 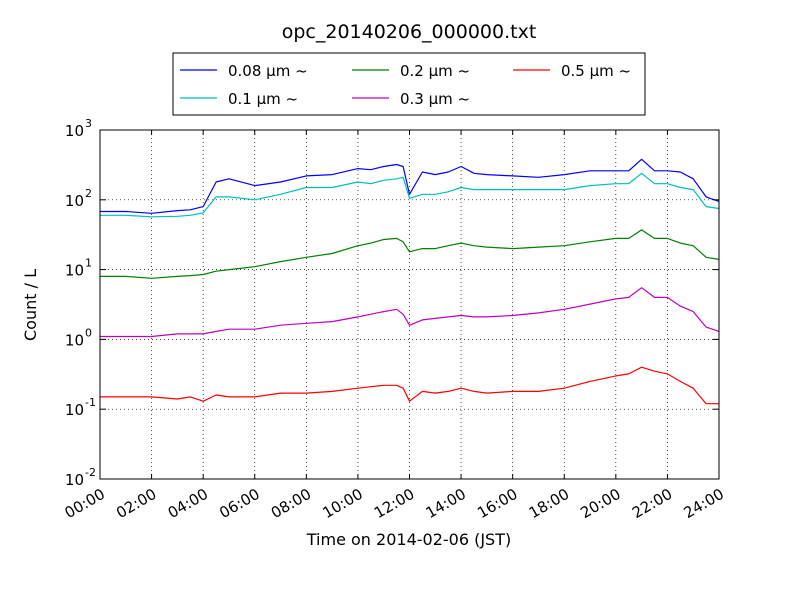 What do you see at coordinates (497, 503) in the screenshot?
I see `x-tick-label: 16:00` at bounding box center [497, 503].